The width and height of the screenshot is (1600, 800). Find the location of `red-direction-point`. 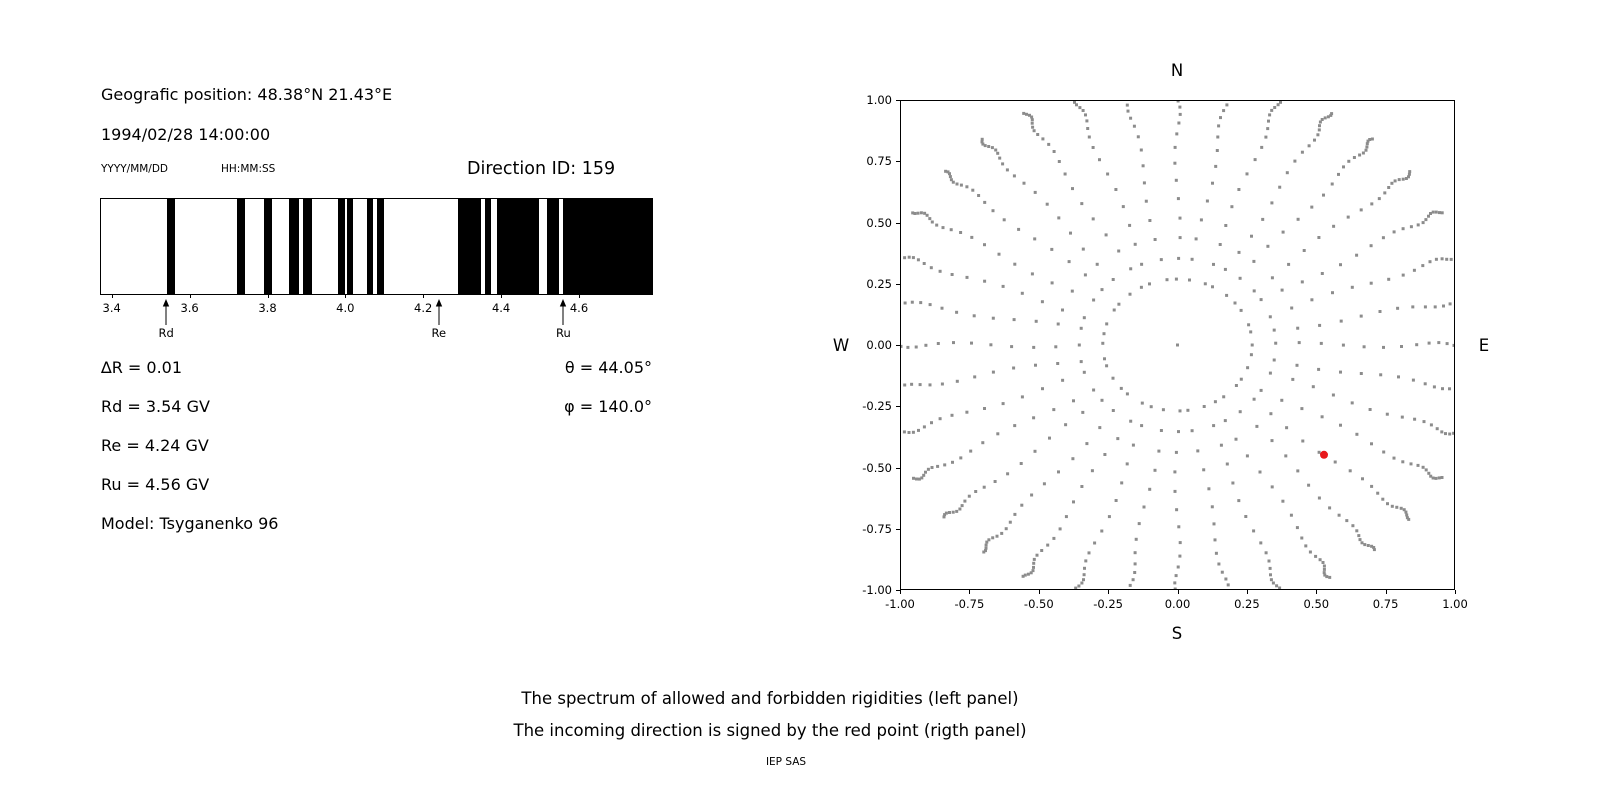

red-direction-point is located at coordinates (1324, 454).